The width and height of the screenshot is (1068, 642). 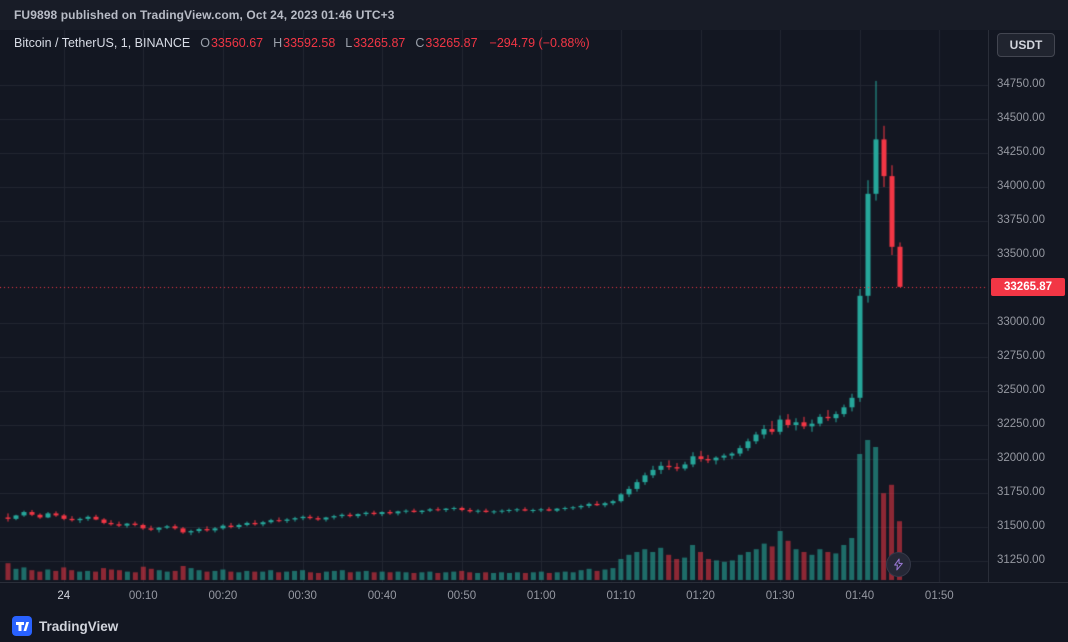 What do you see at coordinates (1021, 424) in the screenshot?
I see `price-tick: 32250.00` at bounding box center [1021, 424].